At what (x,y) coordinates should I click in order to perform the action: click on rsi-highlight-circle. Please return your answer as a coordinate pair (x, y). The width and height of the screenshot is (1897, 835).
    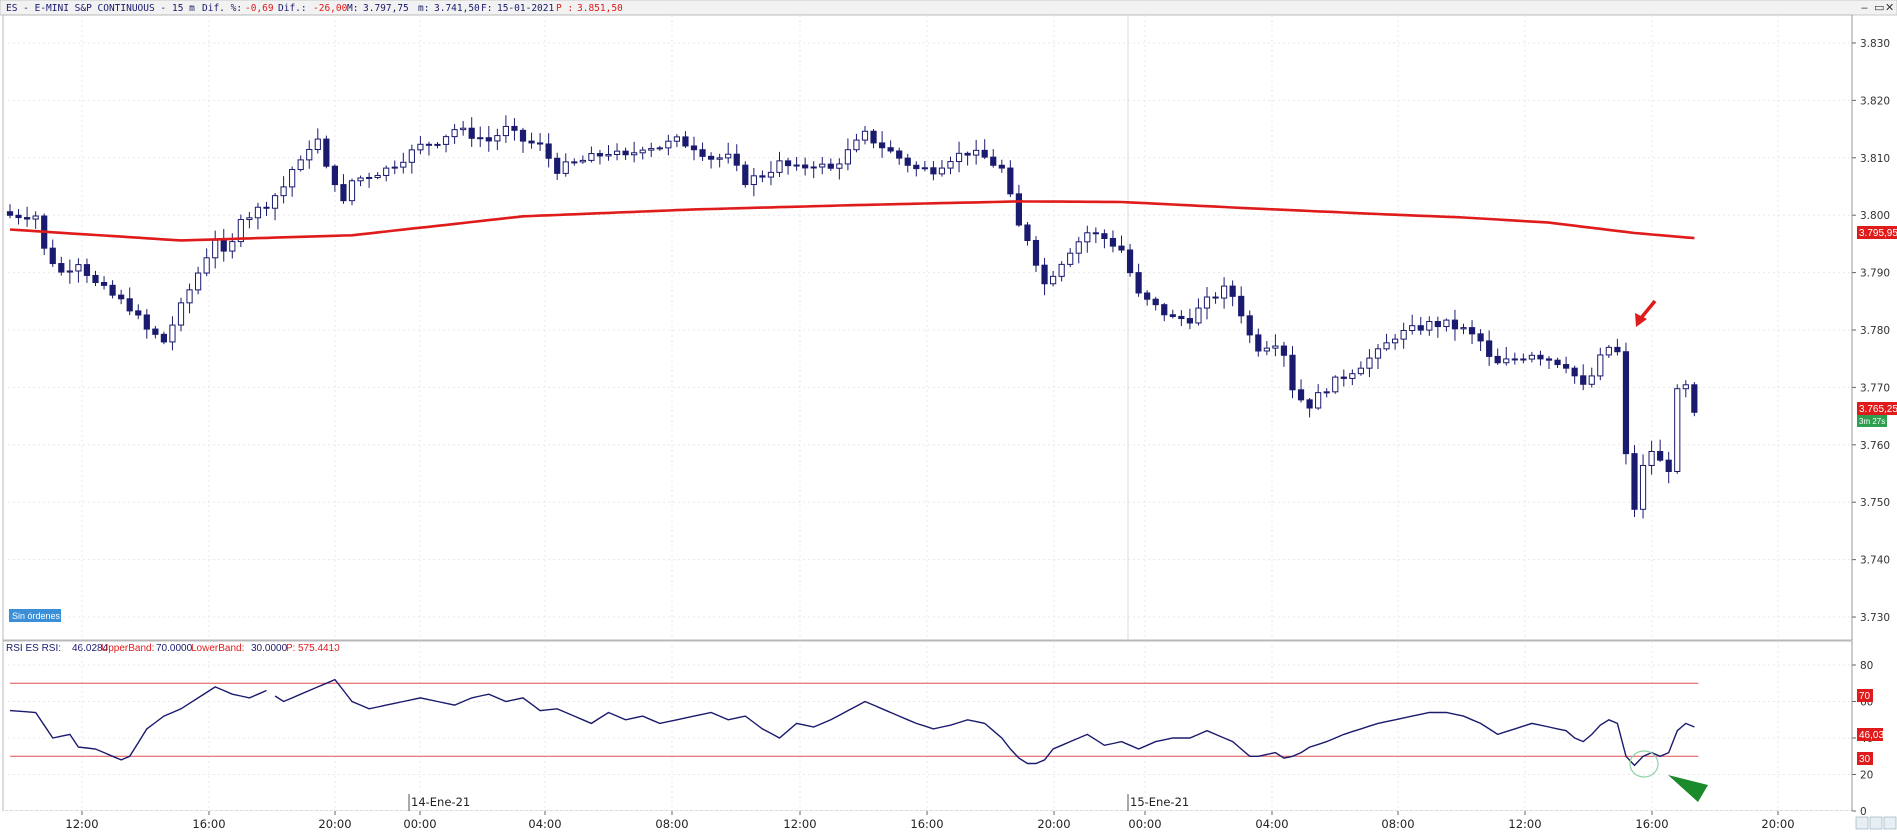
    Looking at the image, I should click on (1644, 764).